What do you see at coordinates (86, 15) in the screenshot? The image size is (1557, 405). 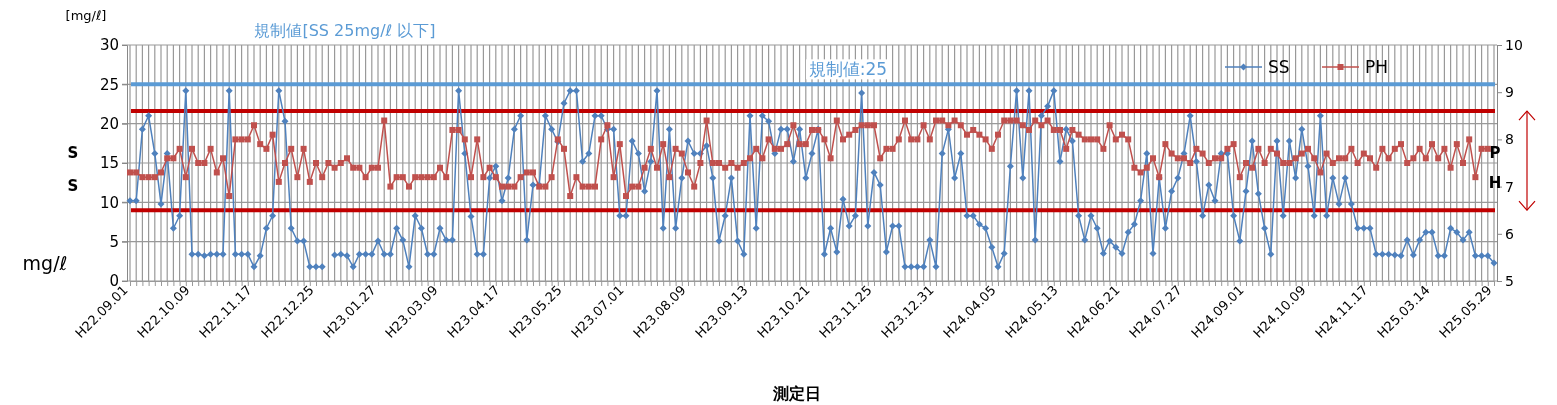 I see `text: [mg/ℓ]` at bounding box center [86, 15].